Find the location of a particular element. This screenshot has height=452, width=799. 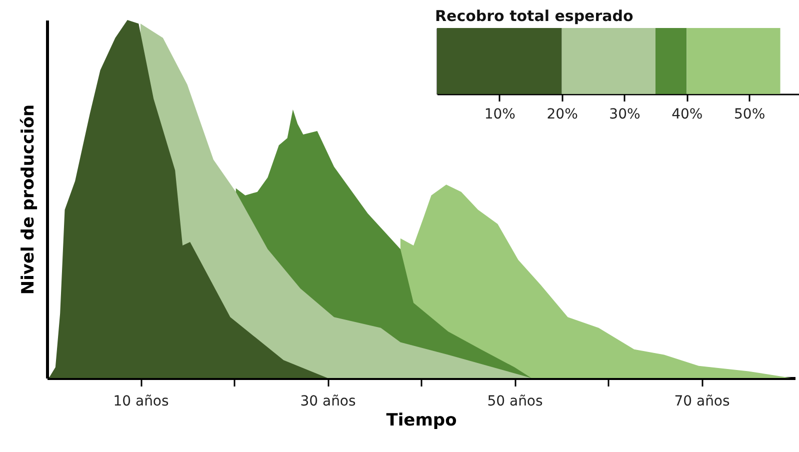

y-axis-title: Nivel de producción is located at coordinates (28, 199).